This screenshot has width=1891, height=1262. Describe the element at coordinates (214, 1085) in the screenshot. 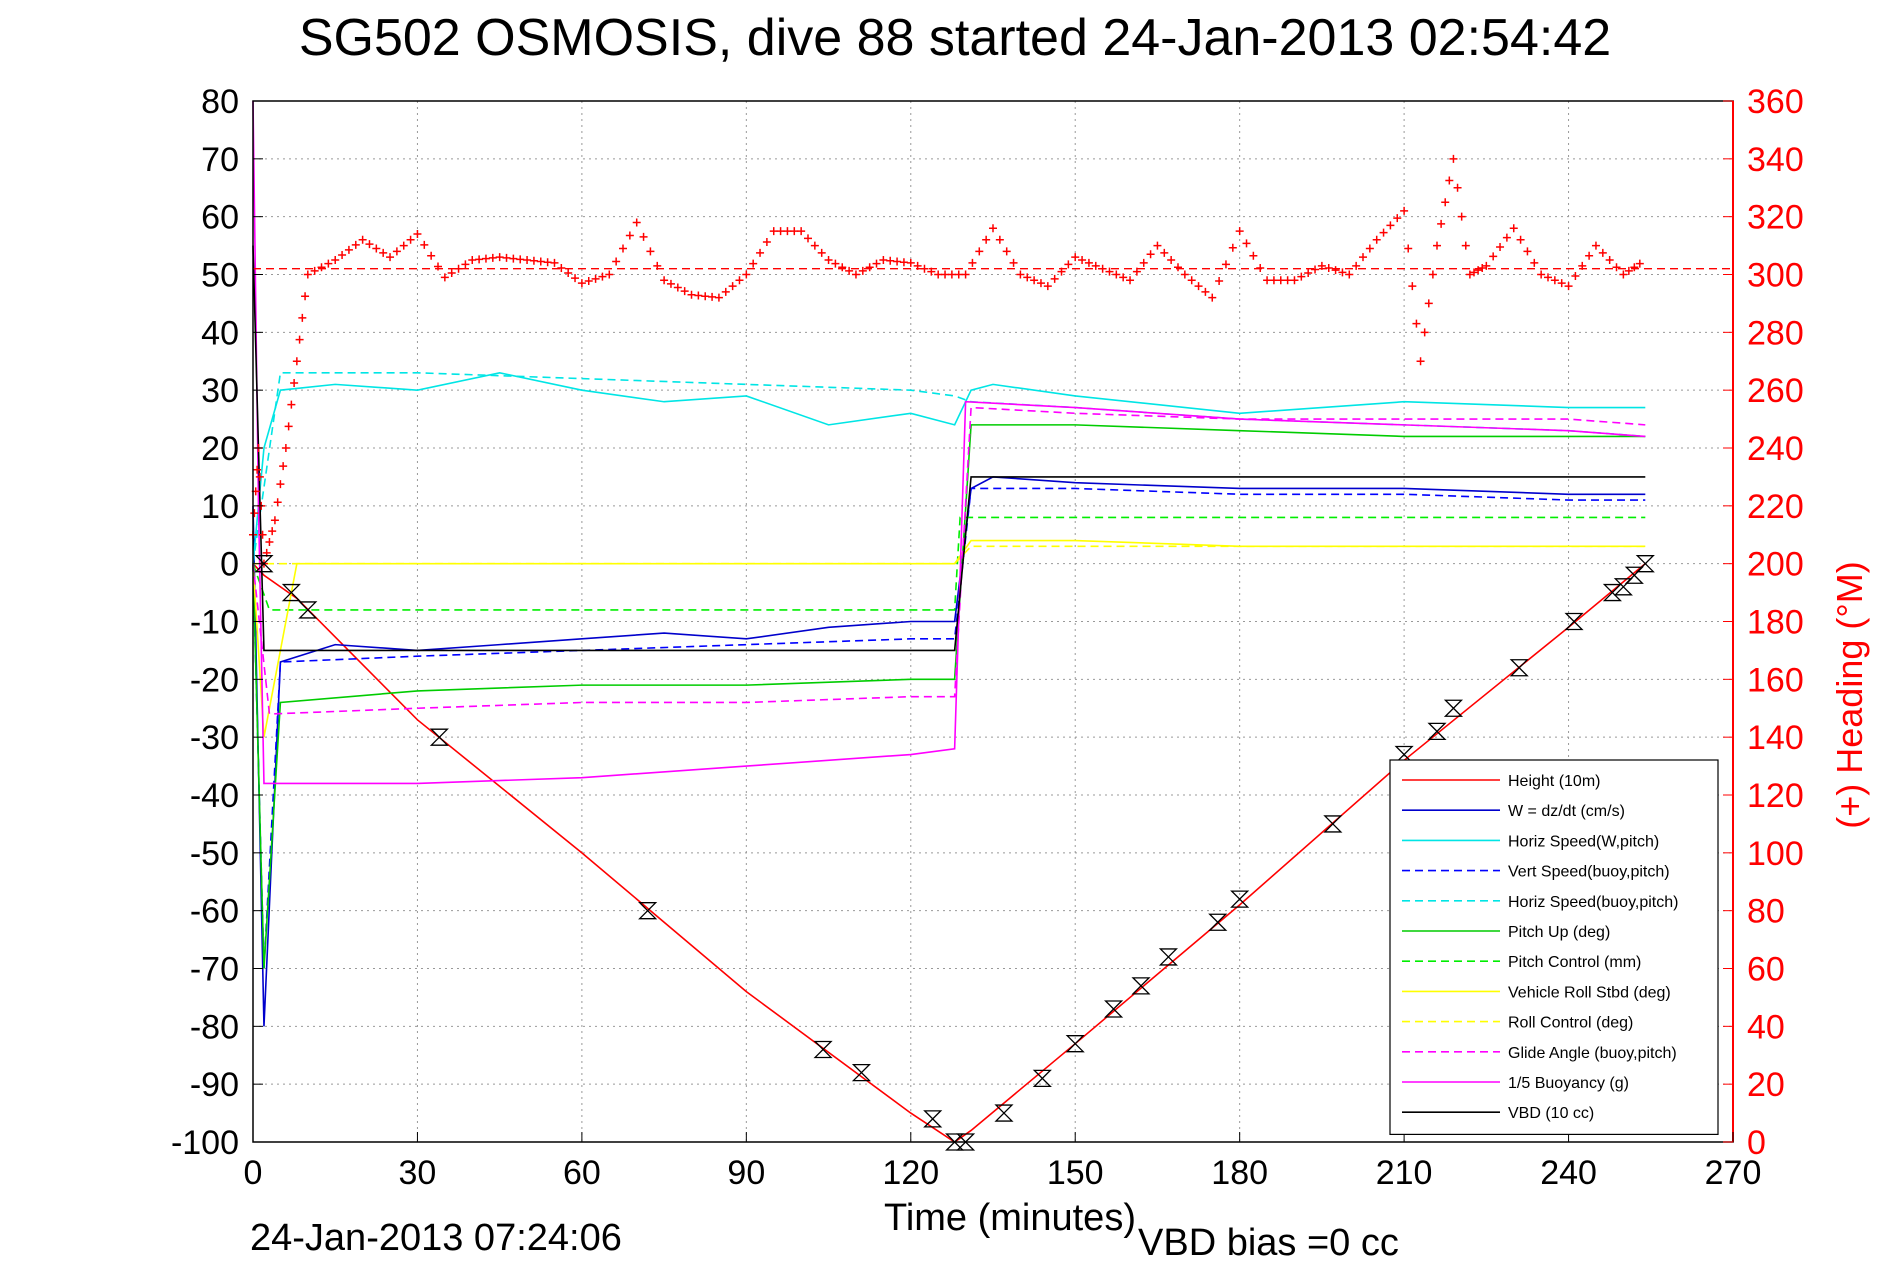

I see `y-tick-label: -90` at that location.